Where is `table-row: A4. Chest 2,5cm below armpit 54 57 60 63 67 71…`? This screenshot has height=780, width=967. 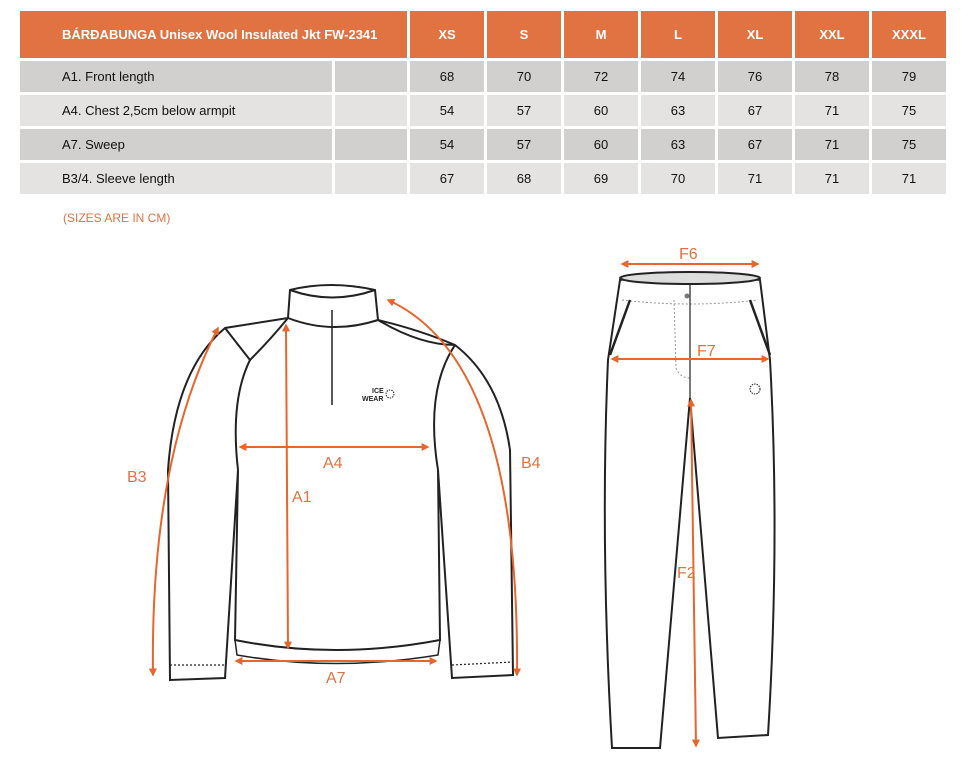
table-row: A4. Chest 2,5cm below armpit 54 57 60 63 67 71… is located at coordinates (483, 110).